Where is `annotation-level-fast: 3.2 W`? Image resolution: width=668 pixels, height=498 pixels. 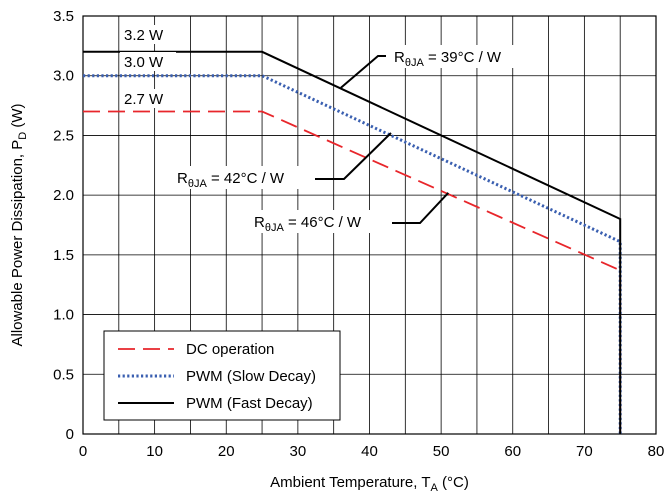
annotation-level-fast: 3.2 W is located at coordinates (144, 35).